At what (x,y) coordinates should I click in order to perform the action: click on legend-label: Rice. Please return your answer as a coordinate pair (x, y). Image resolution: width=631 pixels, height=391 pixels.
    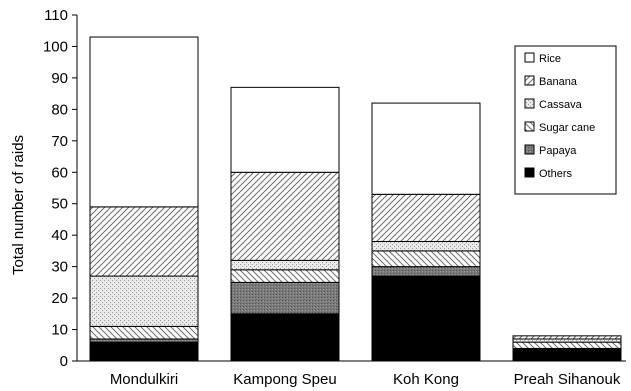
    Looking at the image, I should click on (550, 59).